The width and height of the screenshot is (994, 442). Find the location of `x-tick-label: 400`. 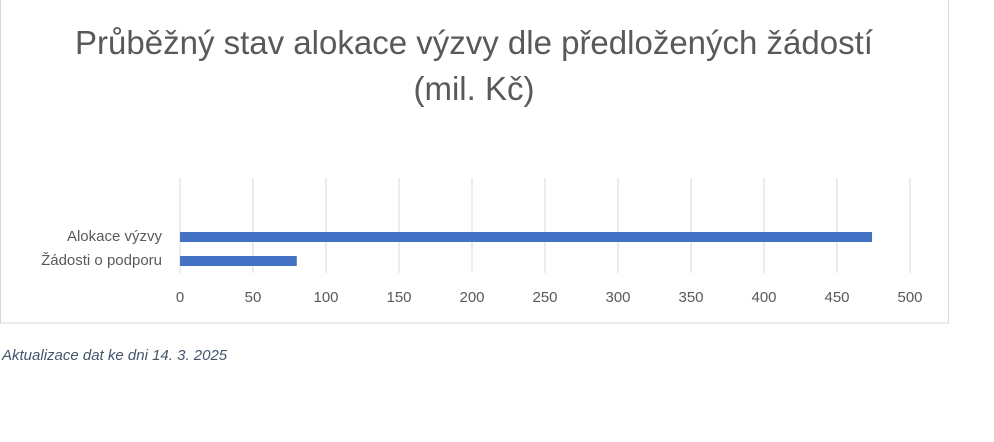

x-tick-label: 400 is located at coordinates (763, 297).